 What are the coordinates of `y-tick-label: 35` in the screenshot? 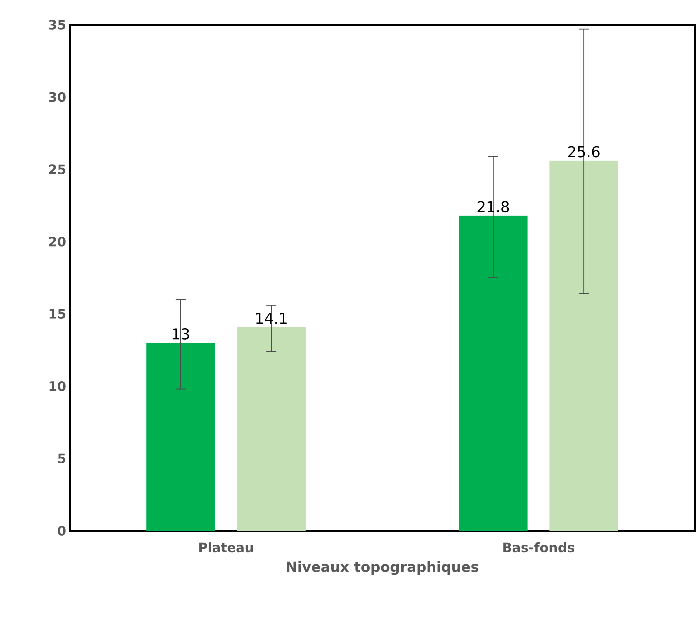 It's located at (57, 25).